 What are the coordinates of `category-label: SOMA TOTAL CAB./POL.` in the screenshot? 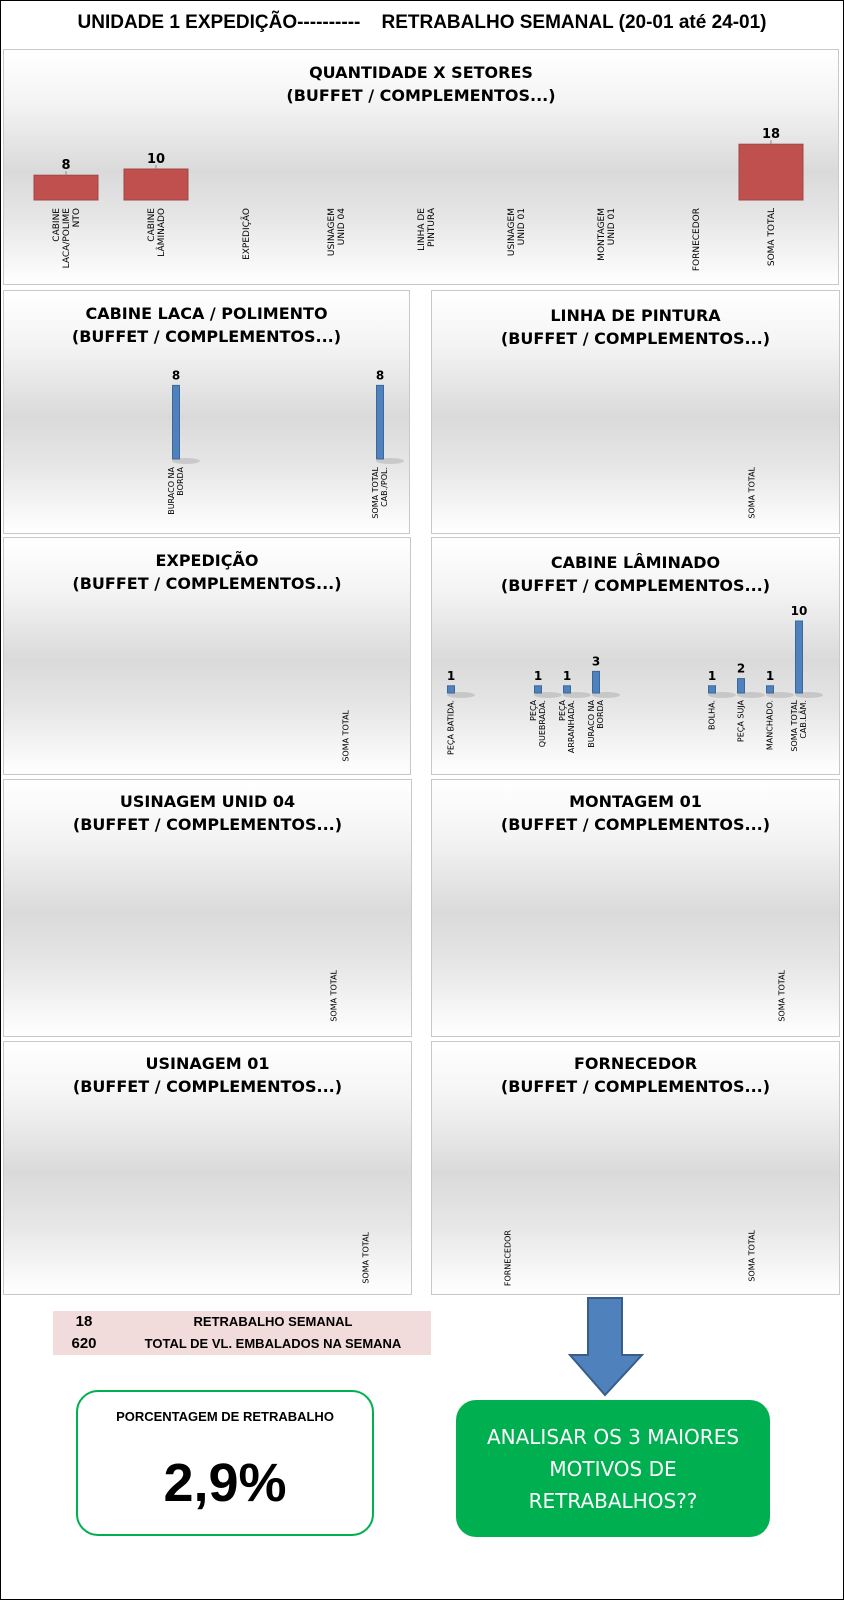 It's located at (380, 492).